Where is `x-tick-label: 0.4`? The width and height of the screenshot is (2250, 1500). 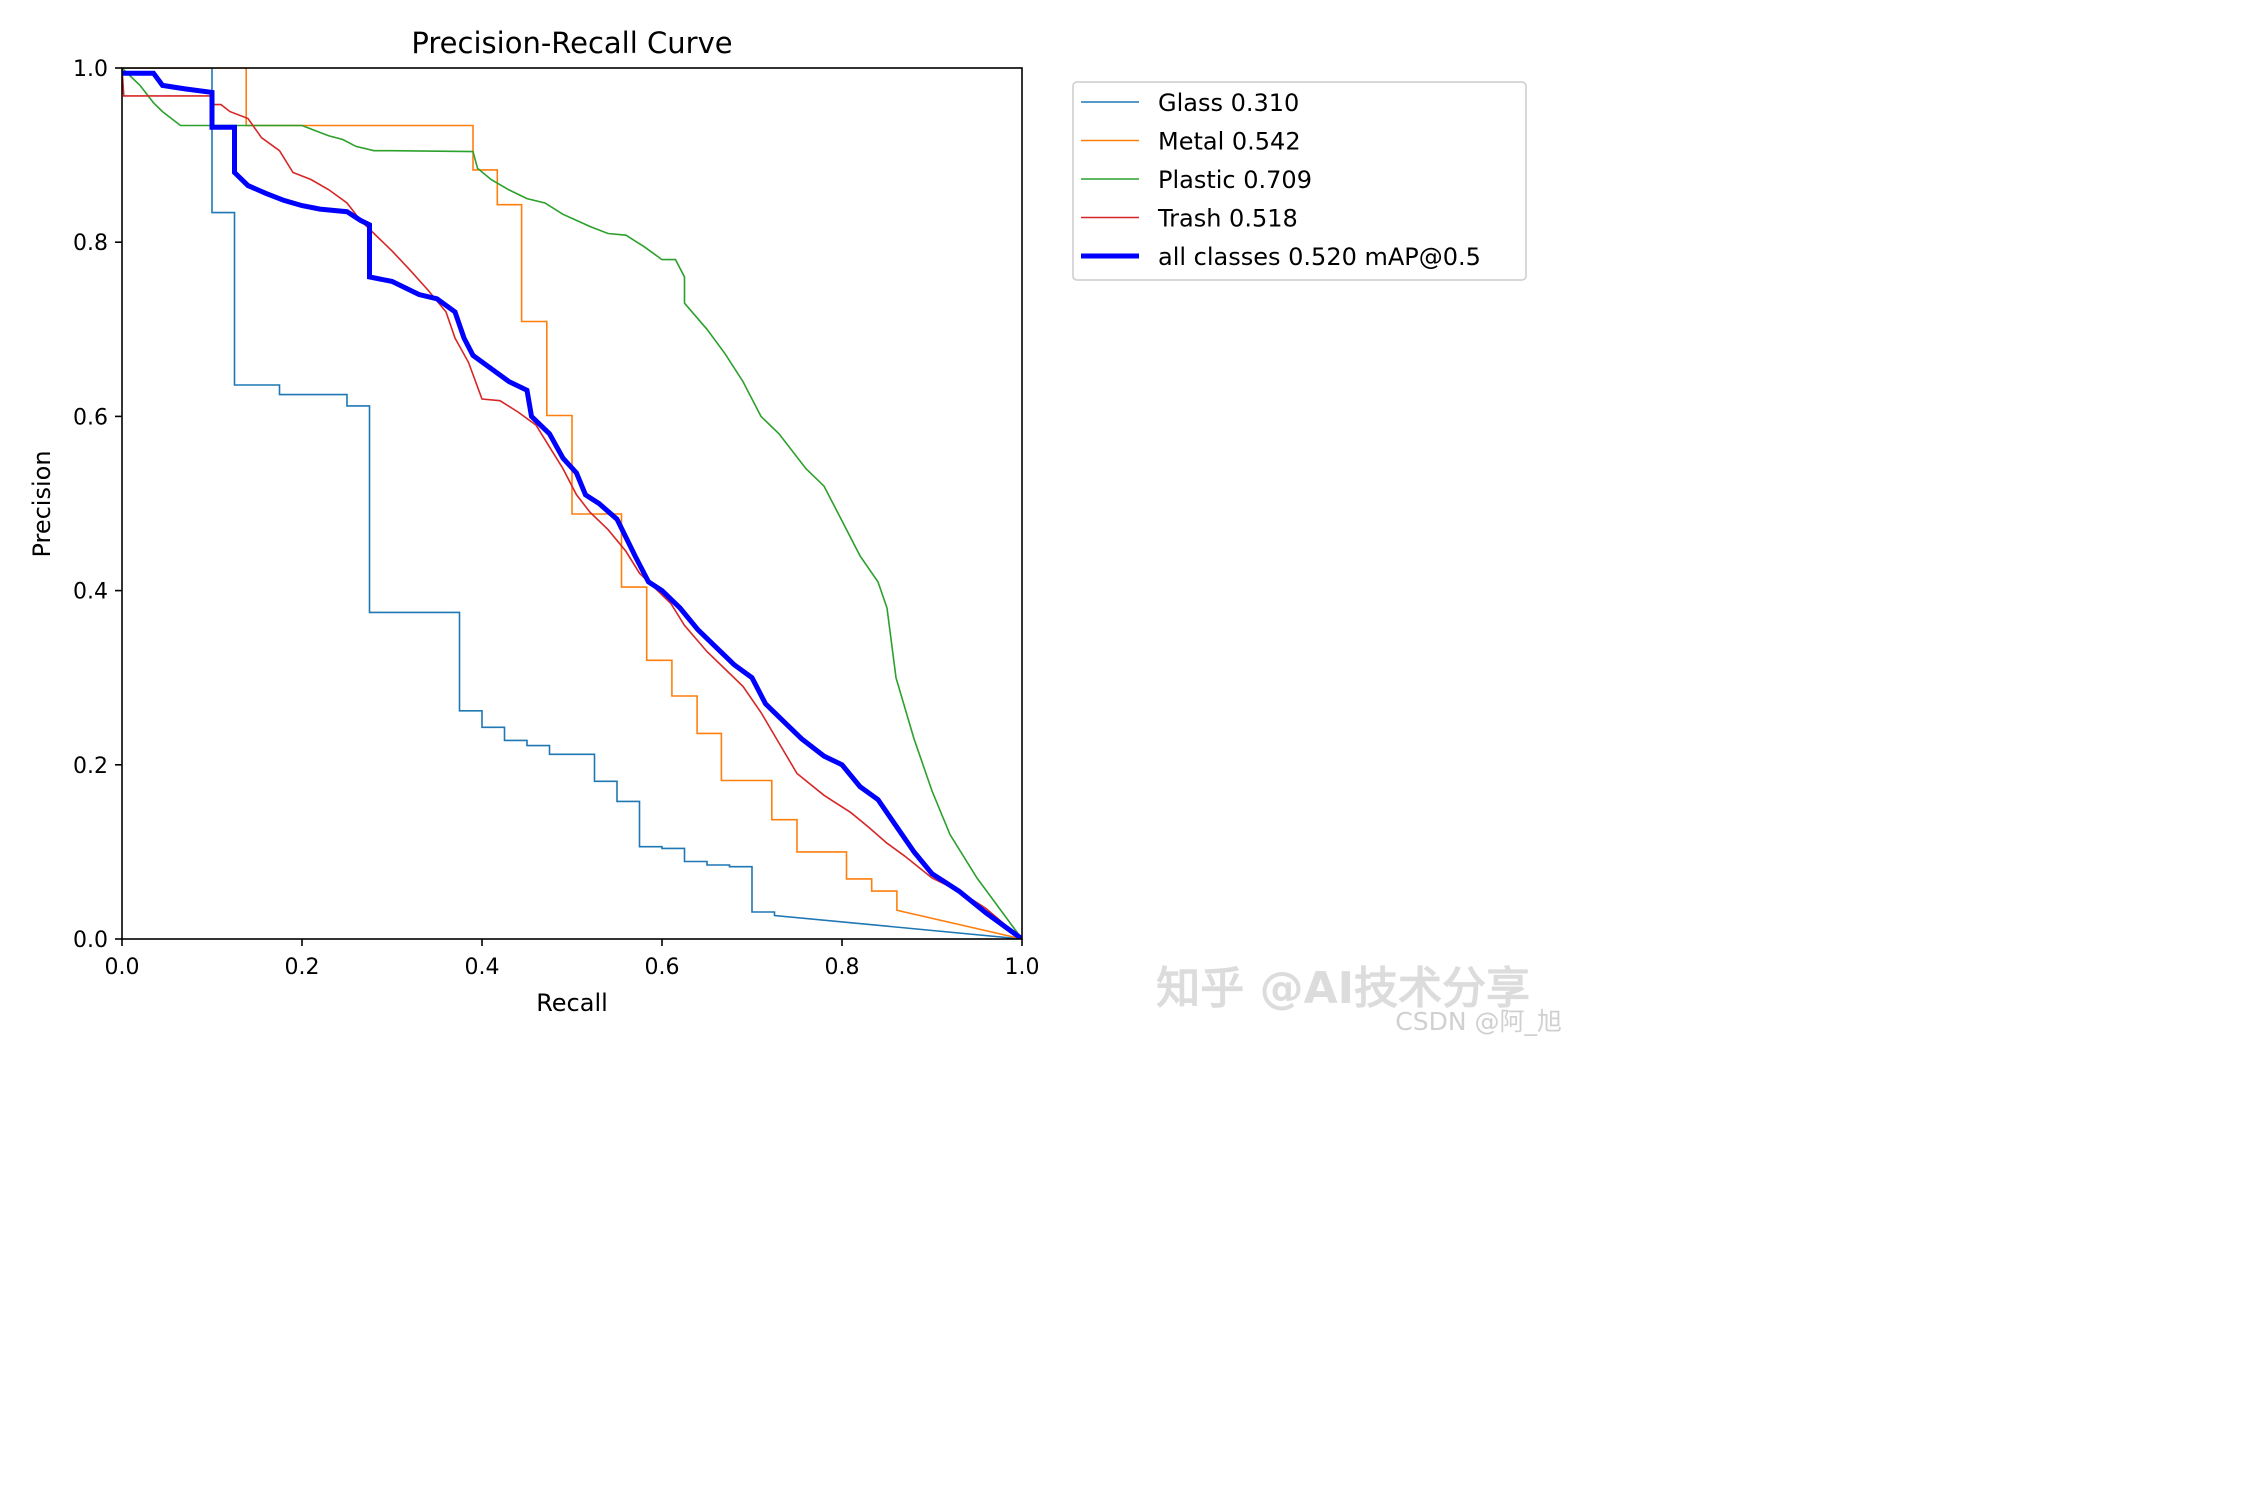
x-tick-label: 0.4 is located at coordinates (482, 967).